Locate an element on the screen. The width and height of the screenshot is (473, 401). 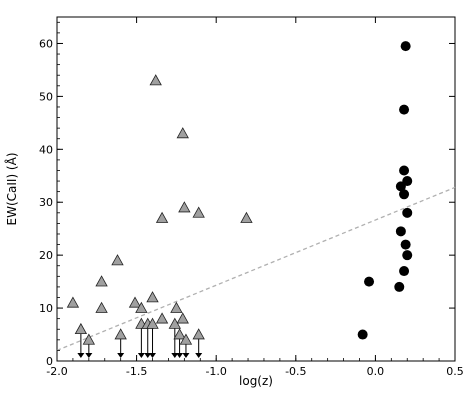
x-tick-label: 0.5 is located at coordinates (455, 371).